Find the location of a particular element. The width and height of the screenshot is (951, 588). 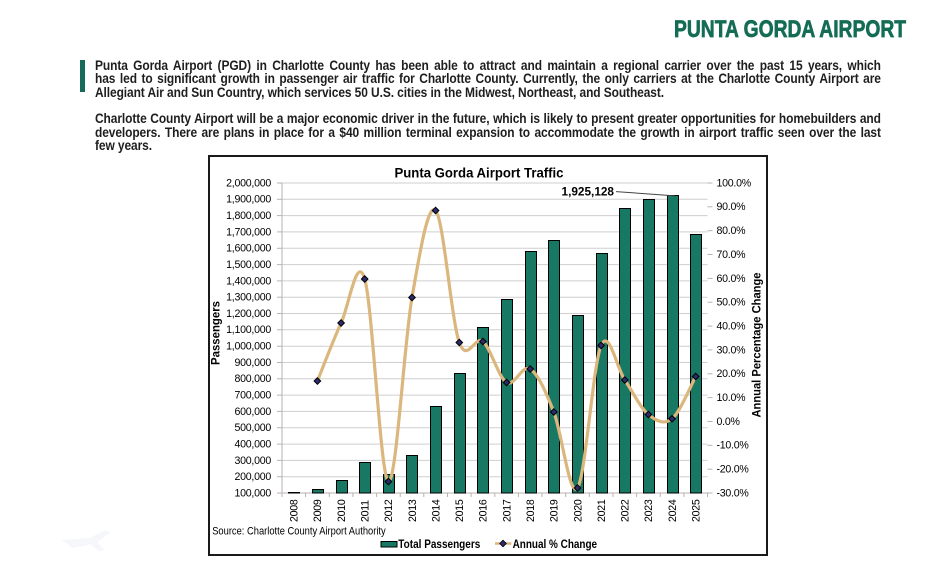

svg-text: 30.0% is located at coordinates (732, 350).